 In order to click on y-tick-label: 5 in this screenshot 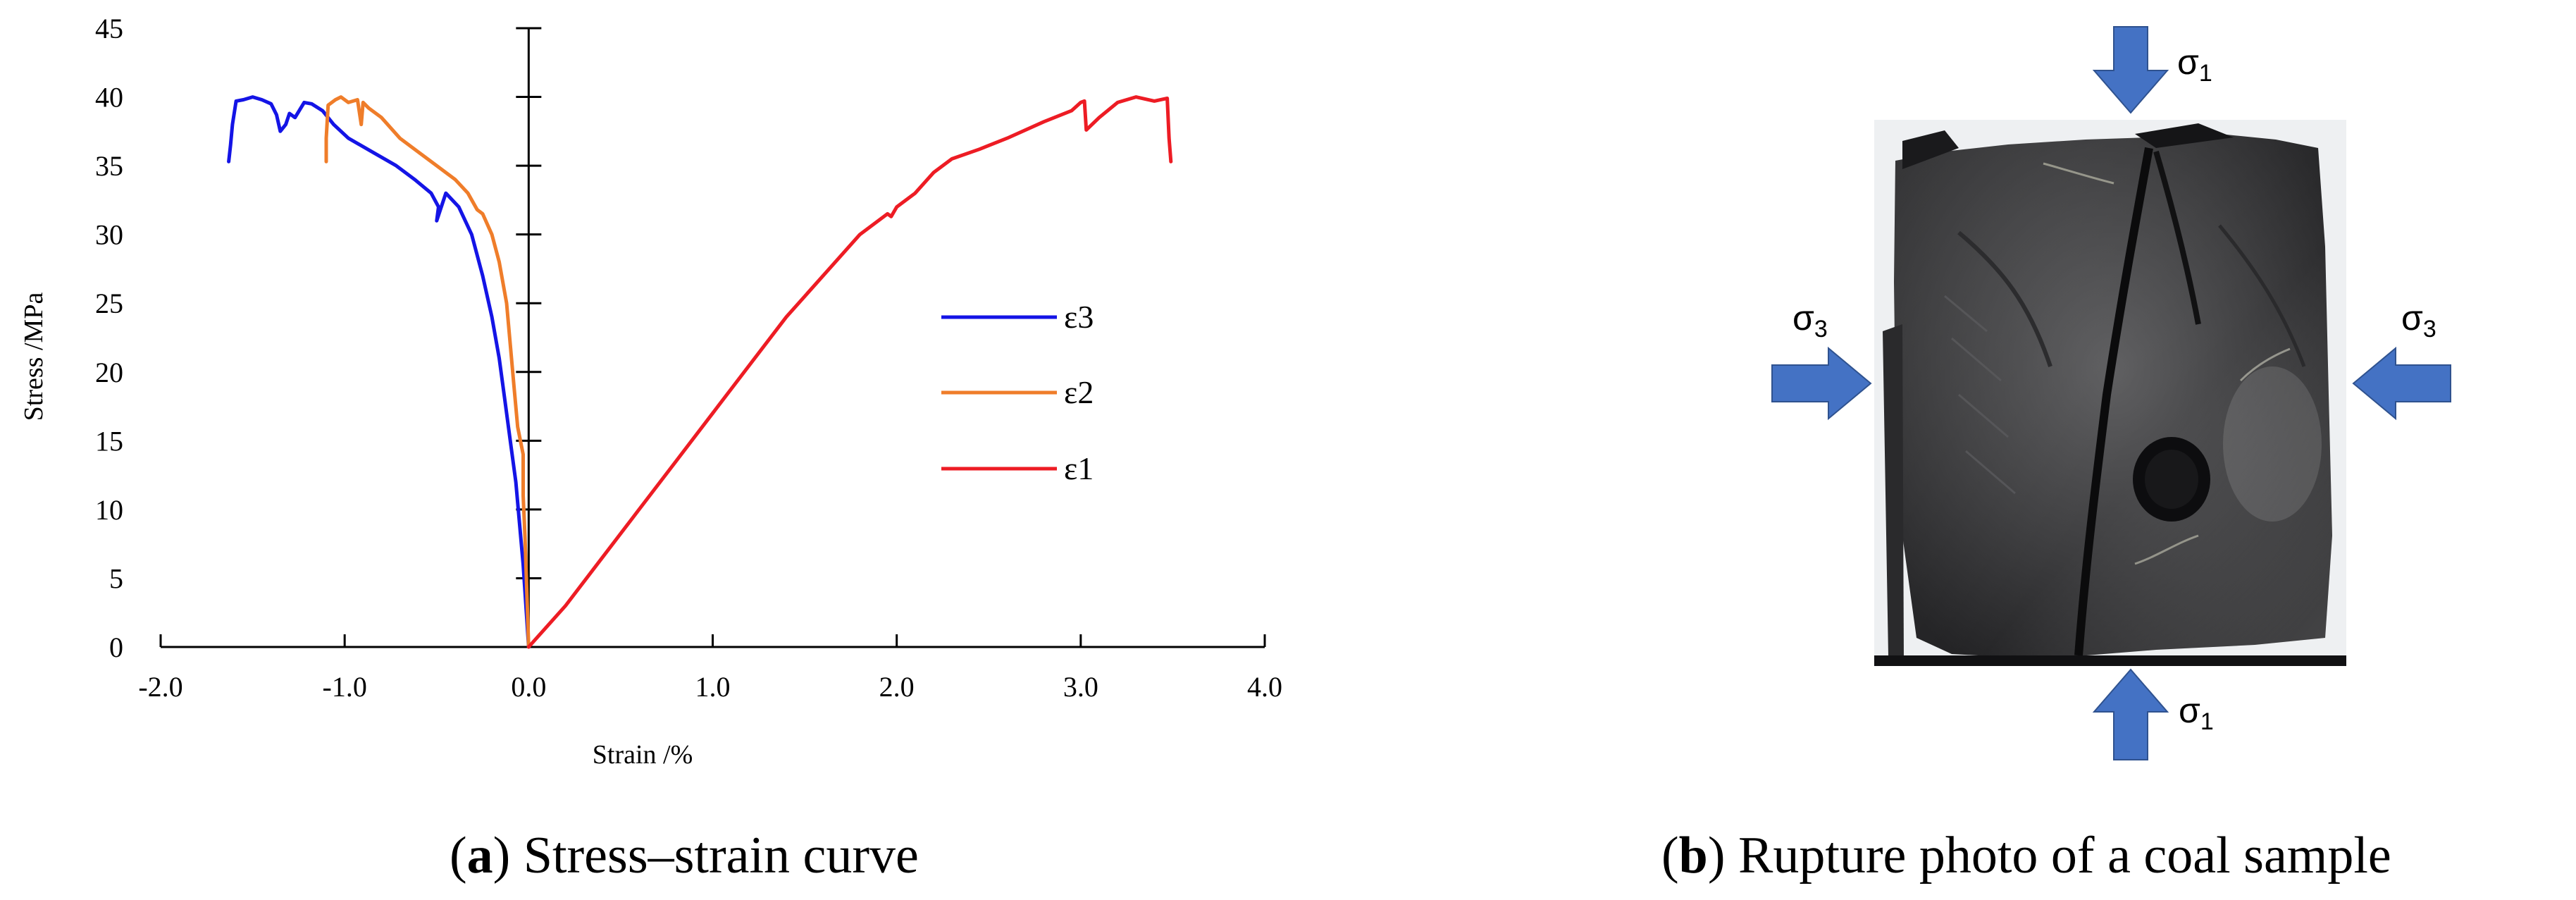, I will do `click(116, 578)`.